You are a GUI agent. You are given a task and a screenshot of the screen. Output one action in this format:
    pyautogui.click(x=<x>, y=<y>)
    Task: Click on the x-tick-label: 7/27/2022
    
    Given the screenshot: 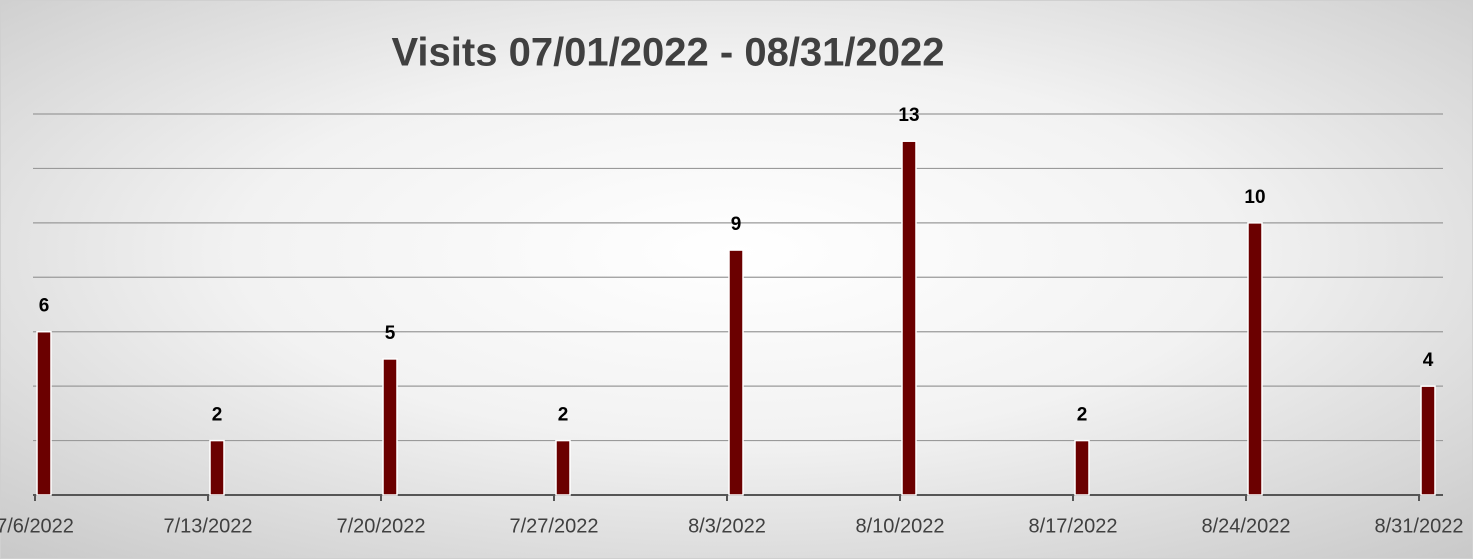 What is the action you would take?
    pyautogui.click(x=554, y=526)
    